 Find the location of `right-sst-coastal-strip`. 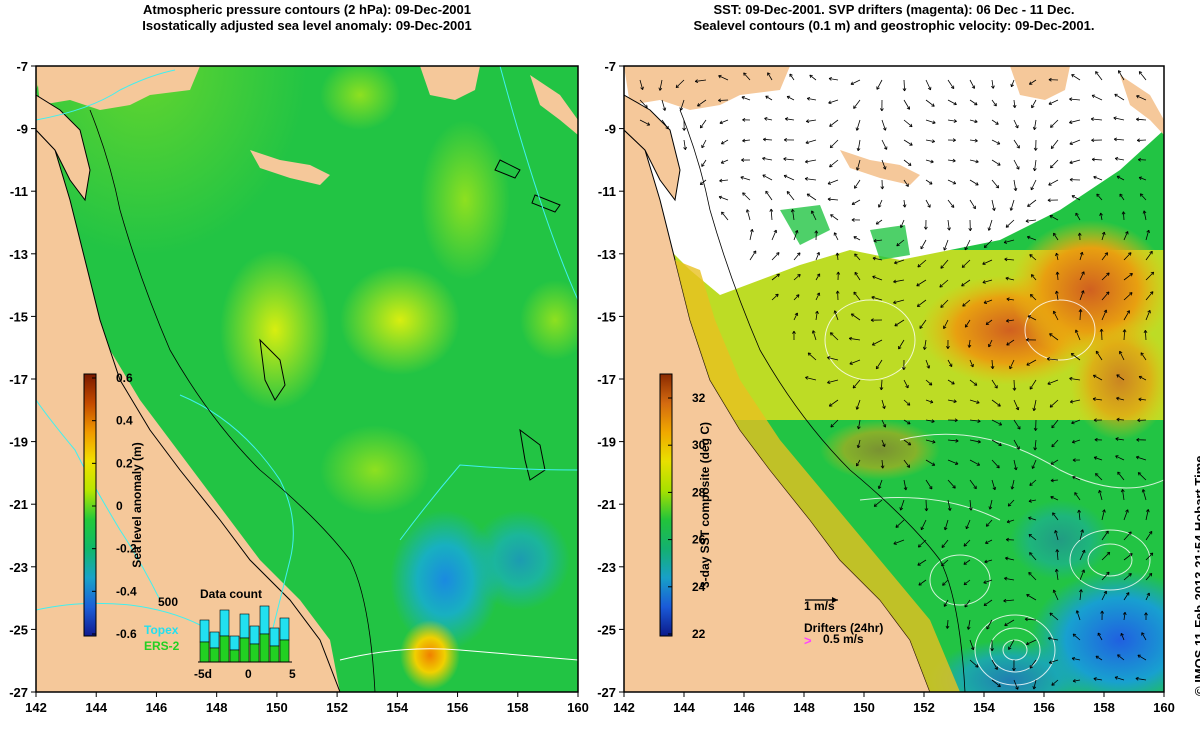

right-sst-coastal-strip is located at coordinates (817, 476).